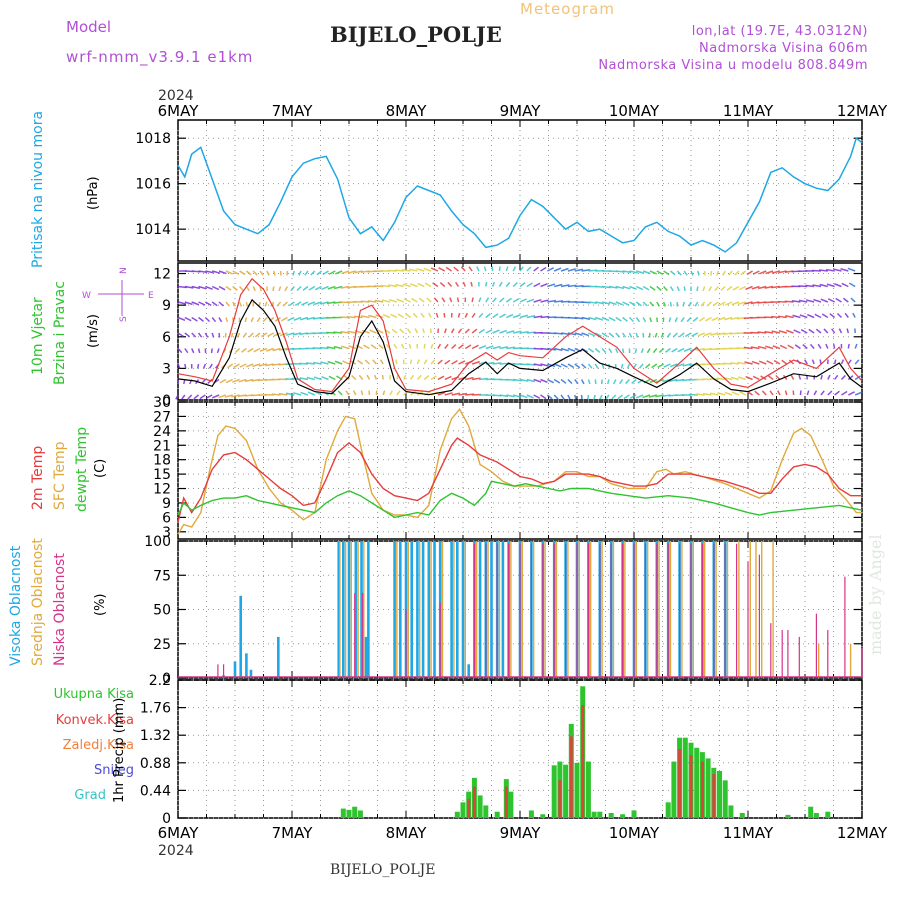 The width and height of the screenshot is (900, 900). What do you see at coordinates (162, 403) in the screenshot?
I see `y-tick-label: 30` at bounding box center [162, 403].